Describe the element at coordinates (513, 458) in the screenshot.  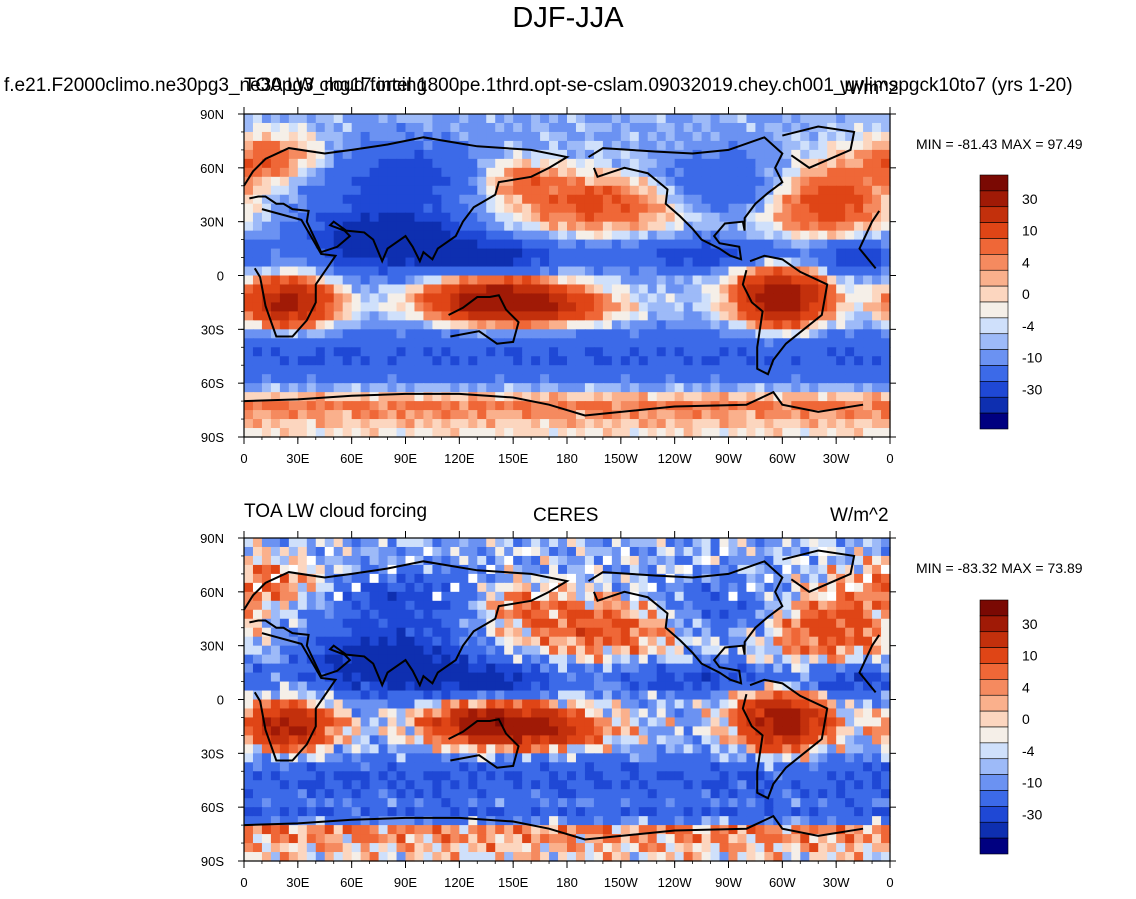
I see `lon-label: 150E` at that location.